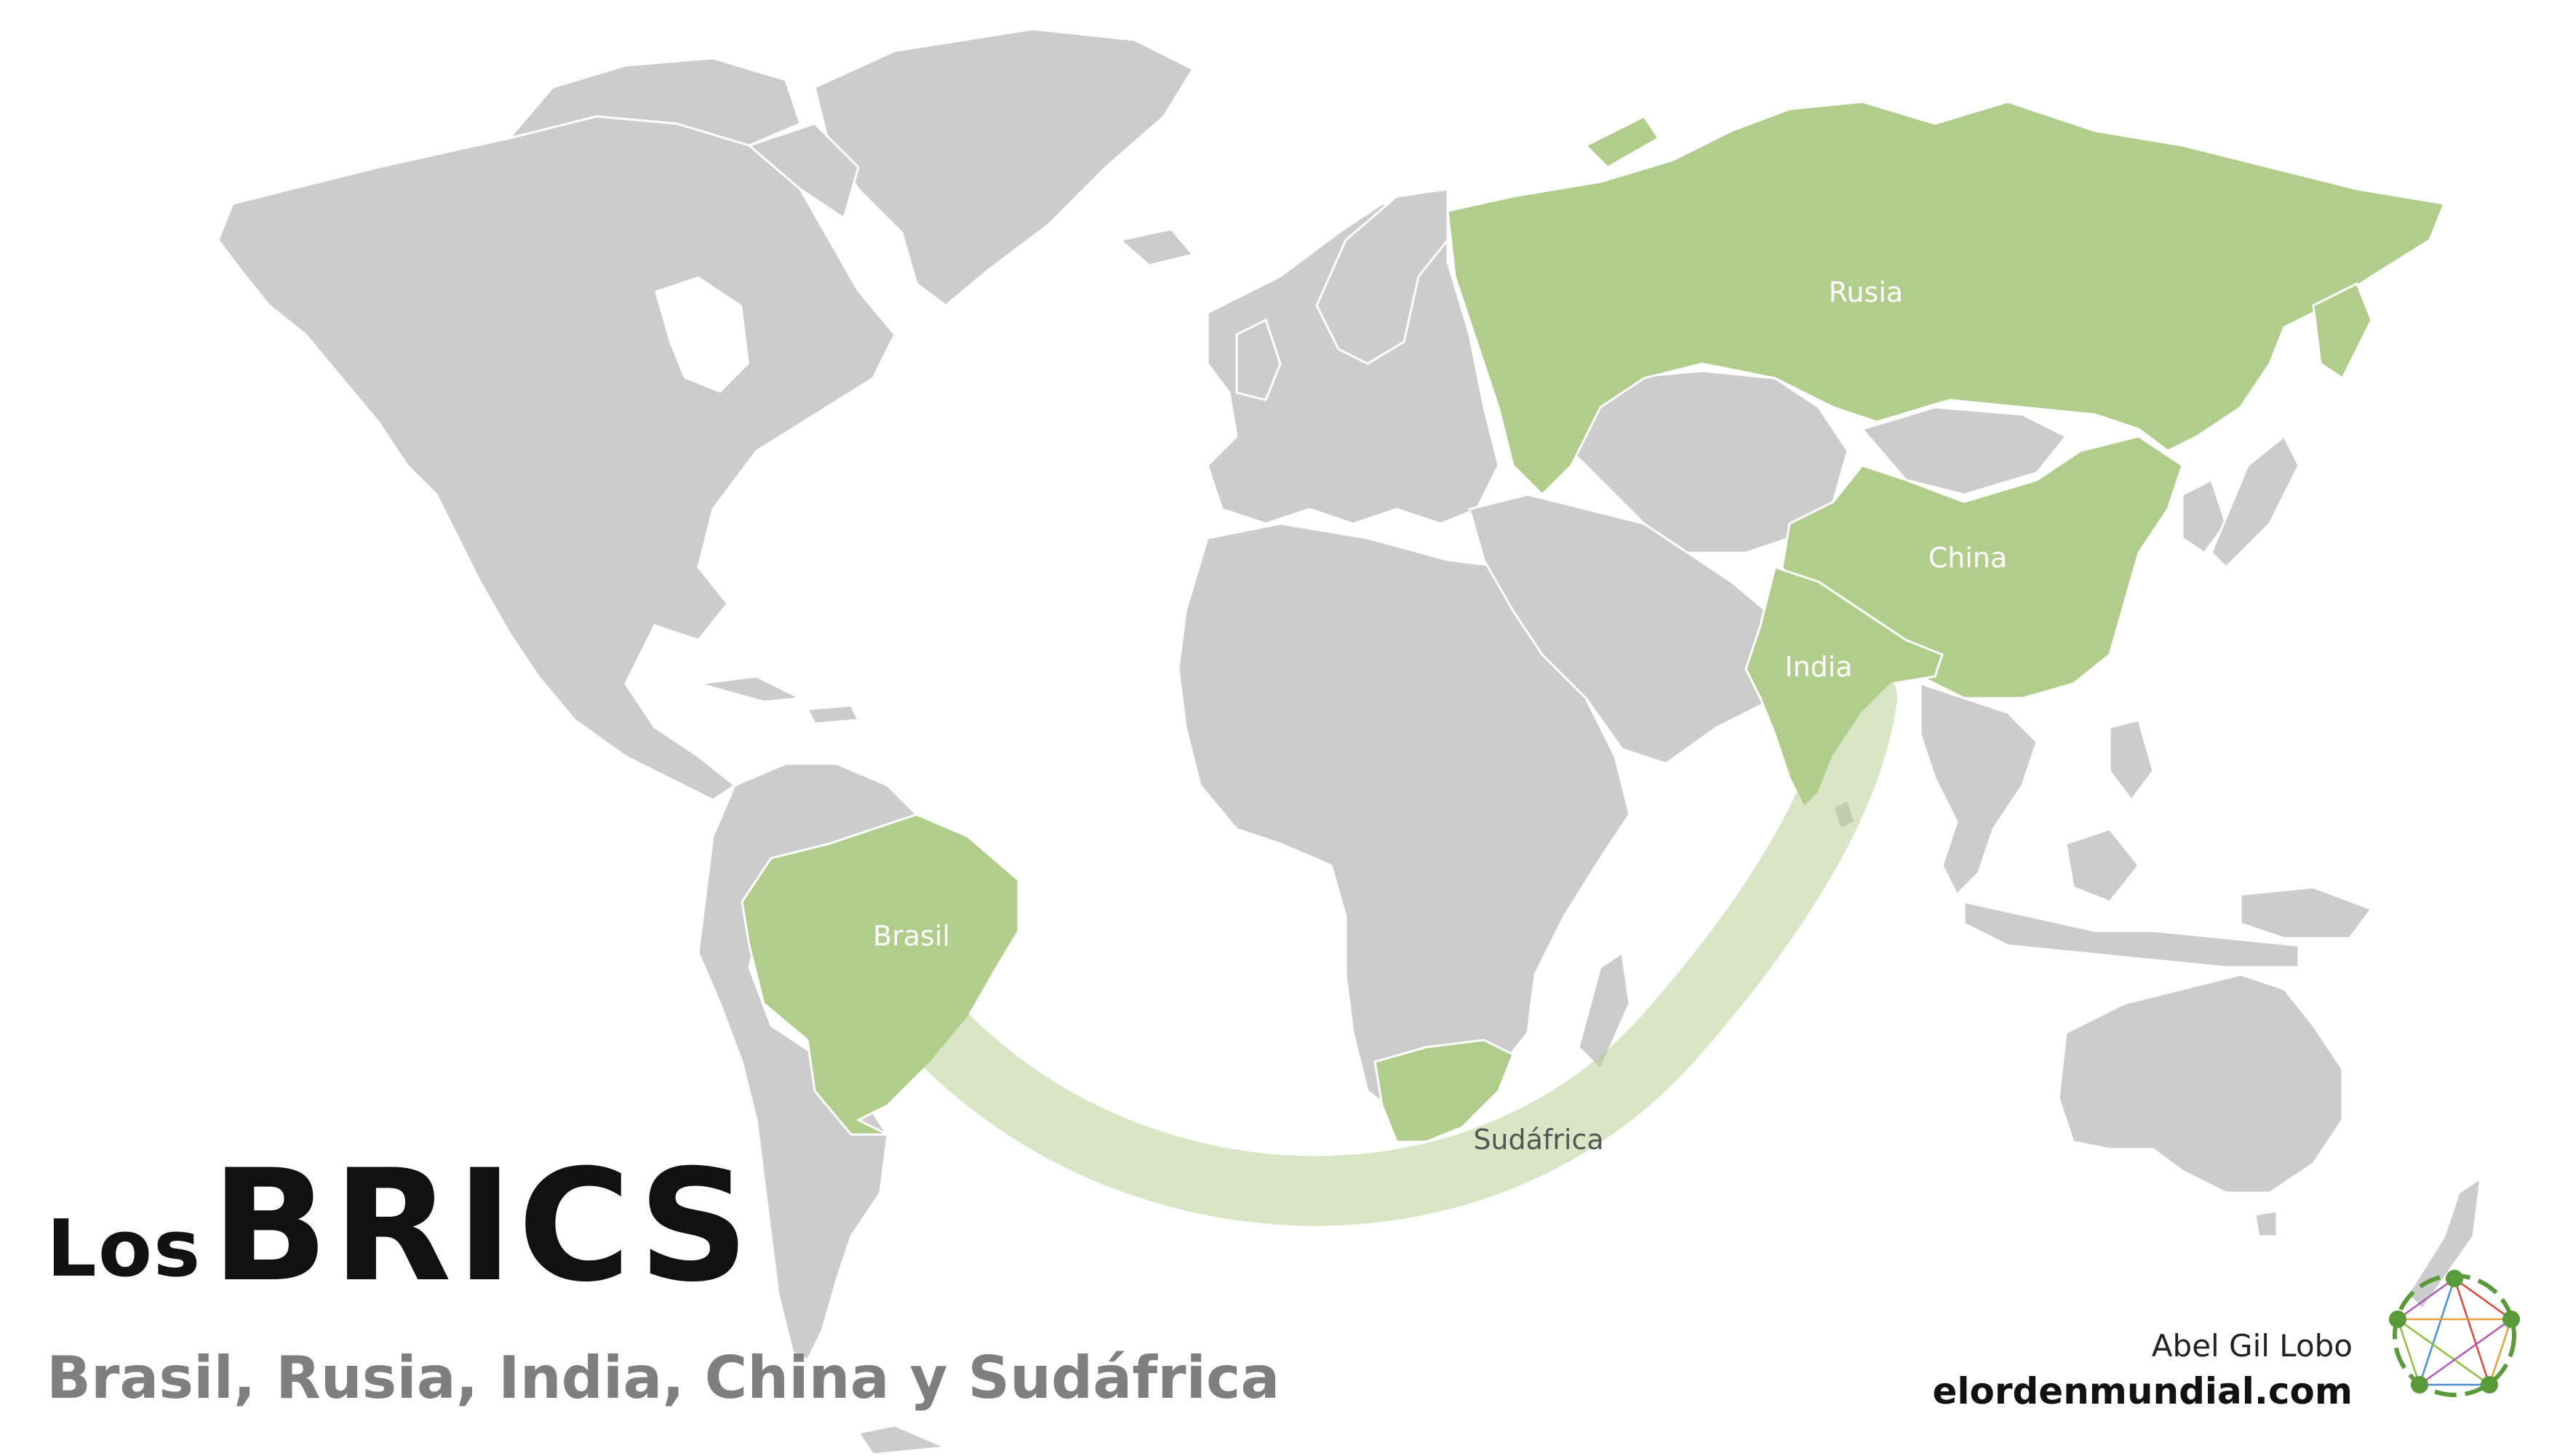 This screenshot has width=2549, height=1456. I want to click on author-credit: Abel Gil Lobo, so click(2252, 1346).